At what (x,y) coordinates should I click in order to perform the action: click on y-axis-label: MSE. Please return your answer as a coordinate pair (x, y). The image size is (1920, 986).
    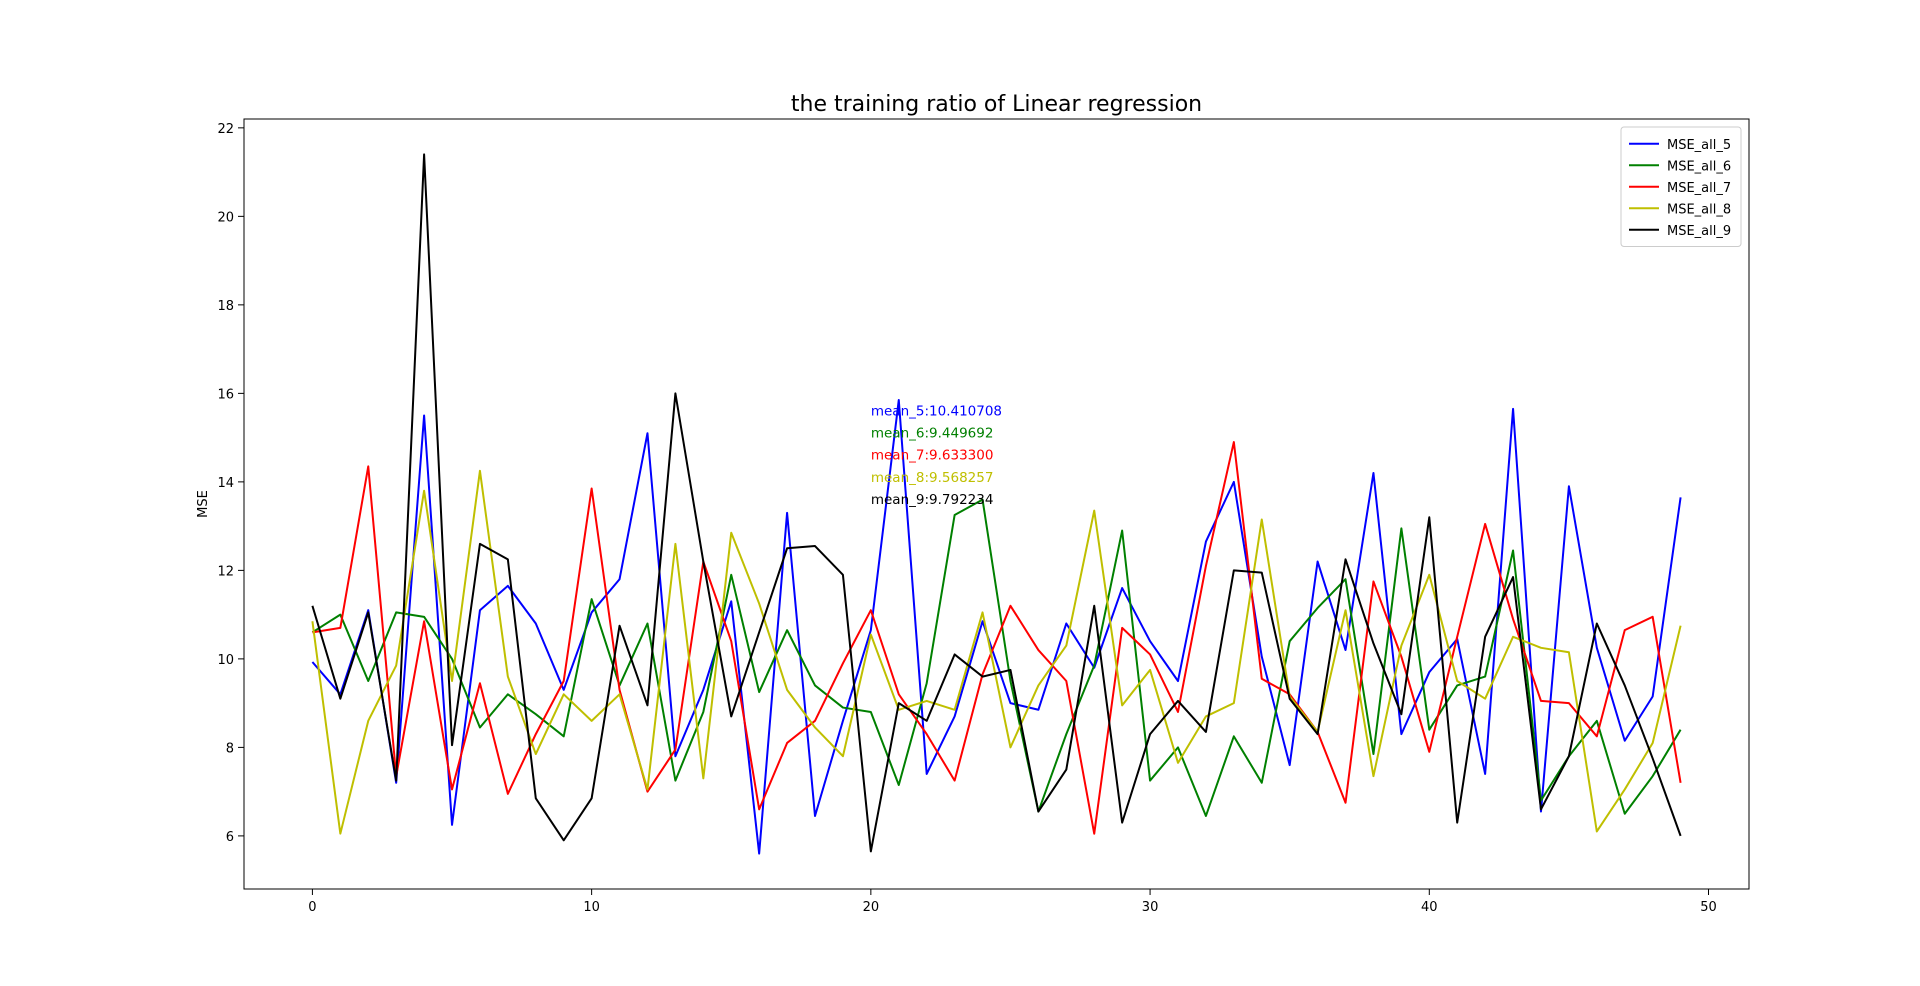
    Looking at the image, I should click on (203, 504).